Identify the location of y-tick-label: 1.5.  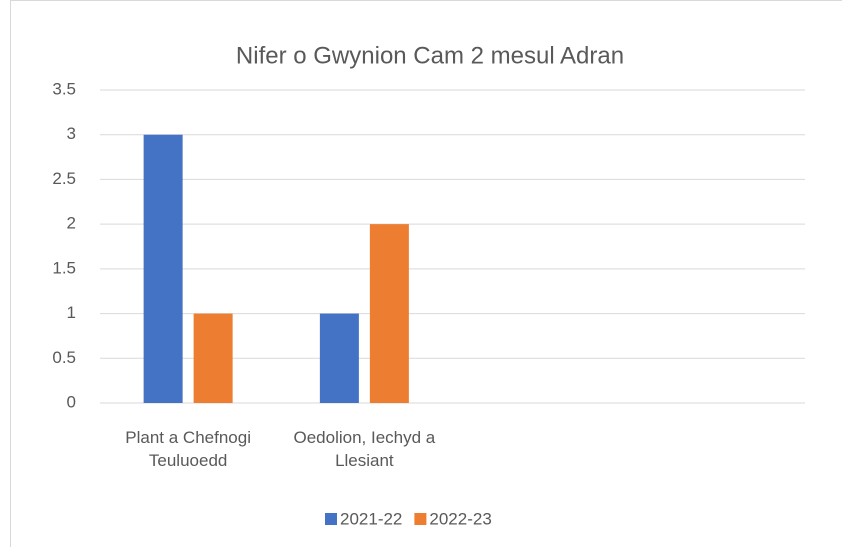
(64, 267).